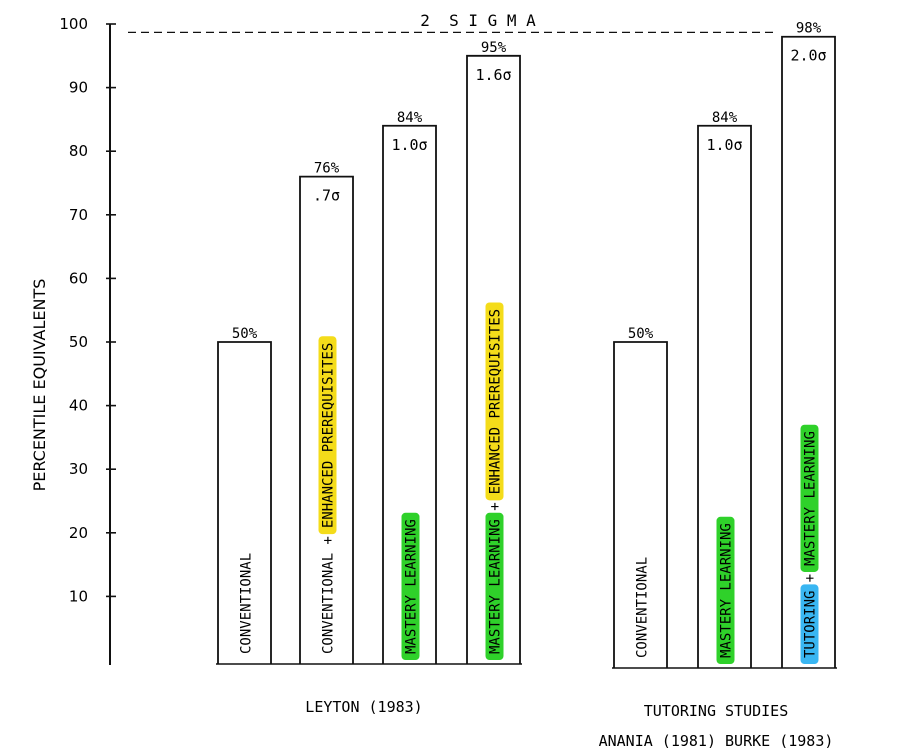 This screenshot has width=900, height=755. Describe the element at coordinates (493, 75) in the screenshot. I see `bar-sigma-label: 1.6σ` at that location.